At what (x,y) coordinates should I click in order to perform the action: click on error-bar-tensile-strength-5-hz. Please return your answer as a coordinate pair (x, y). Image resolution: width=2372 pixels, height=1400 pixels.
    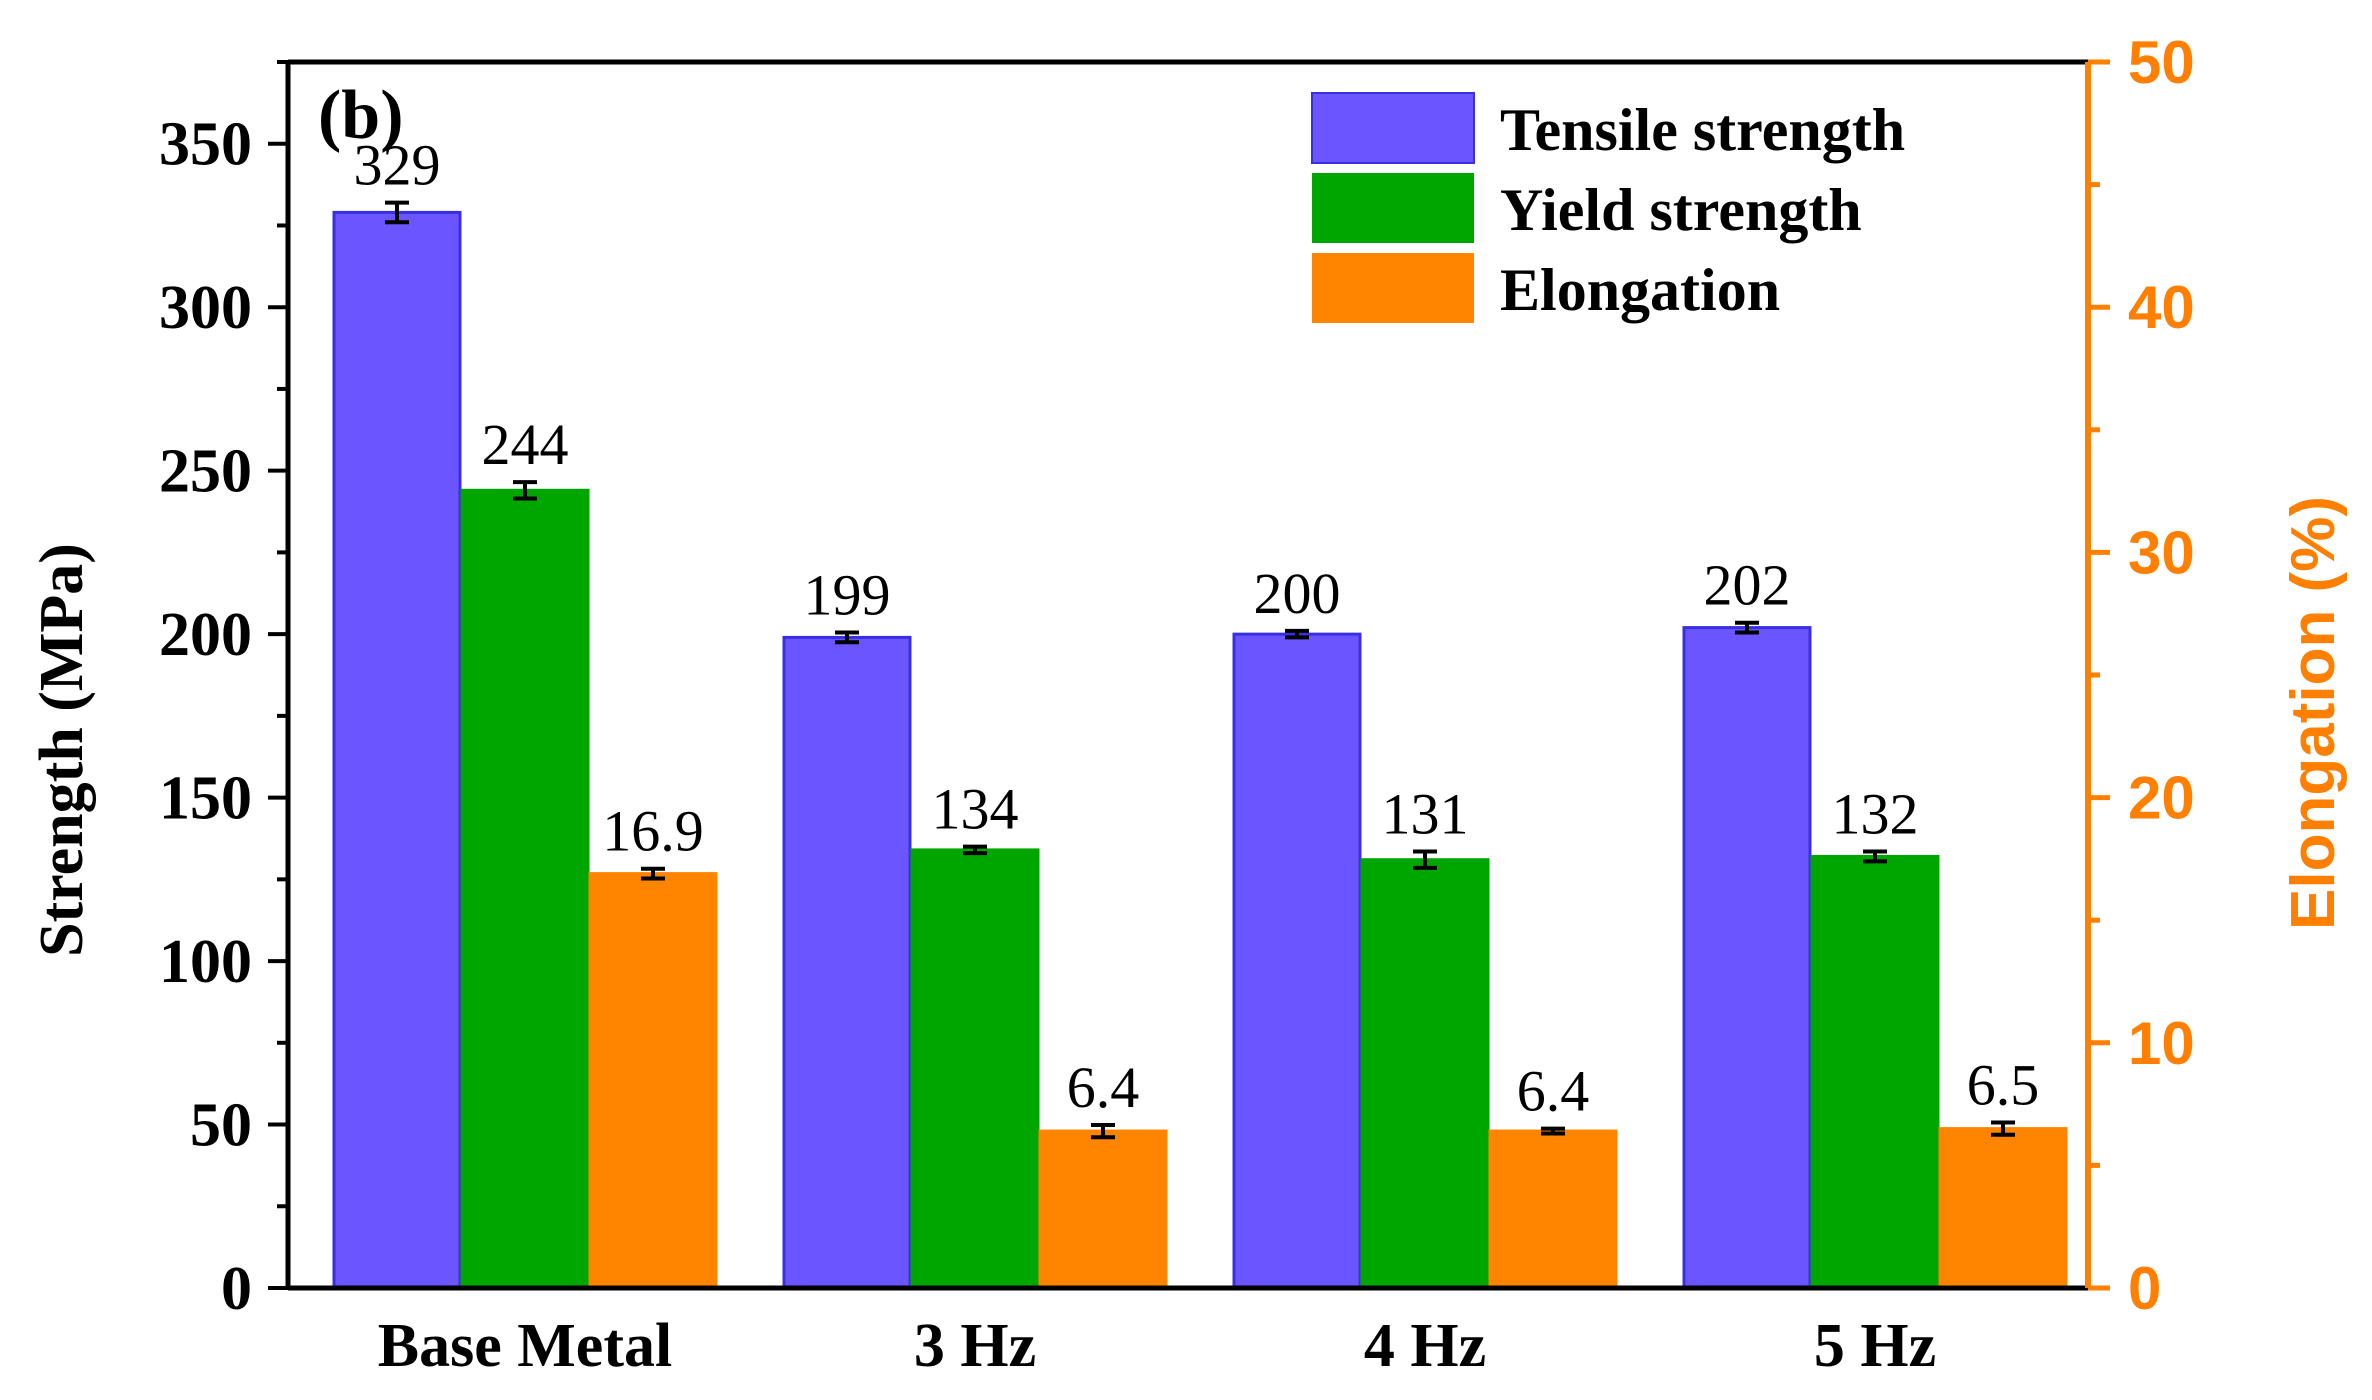
    Looking at the image, I should click on (1747, 627).